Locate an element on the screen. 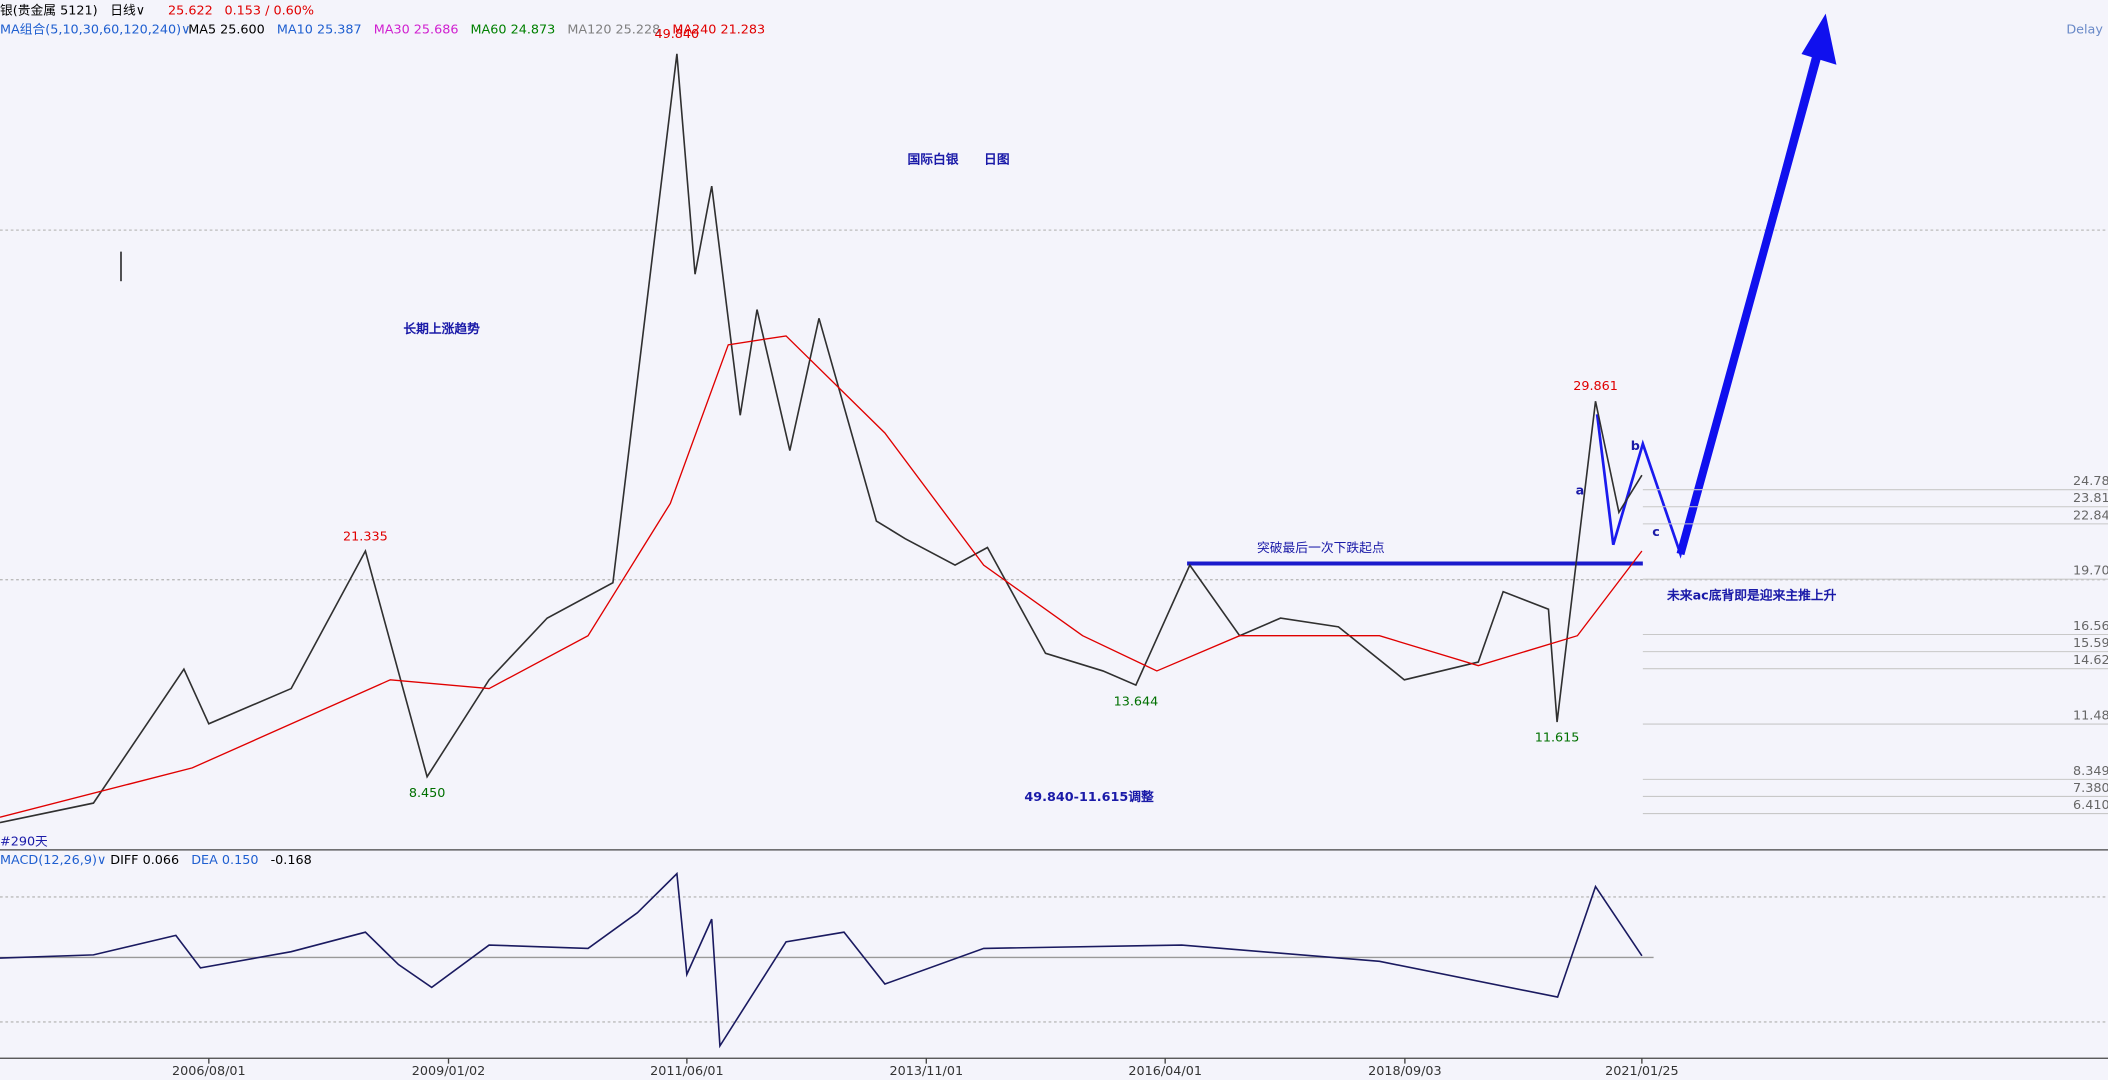 The height and width of the screenshot is (1080, 2108). y-tick-label: 14.627 is located at coordinates (2090, 660).